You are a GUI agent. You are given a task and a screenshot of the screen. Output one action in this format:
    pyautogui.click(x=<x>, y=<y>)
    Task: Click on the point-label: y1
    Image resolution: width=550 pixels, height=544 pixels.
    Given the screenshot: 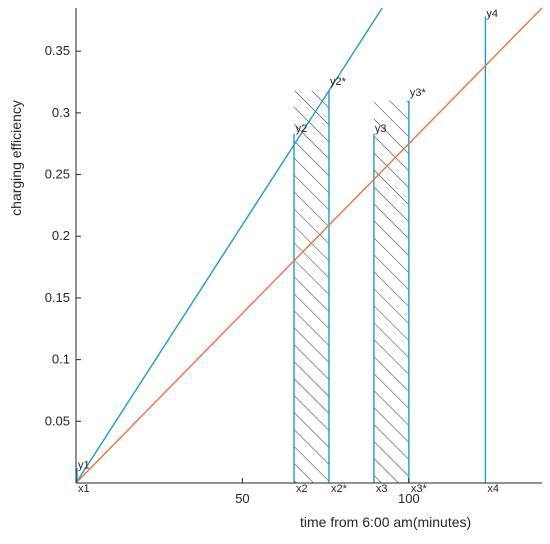 What is the action you would take?
    pyautogui.click(x=84, y=466)
    